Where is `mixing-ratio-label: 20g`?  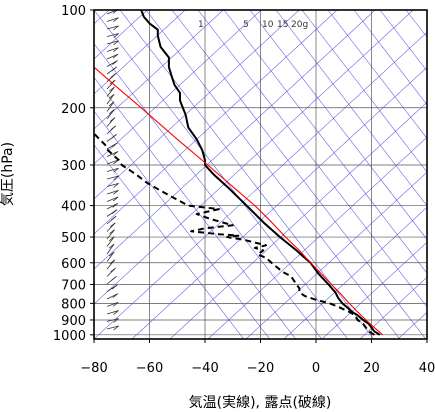 mixing-ratio-label: 20g is located at coordinates (299, 25).